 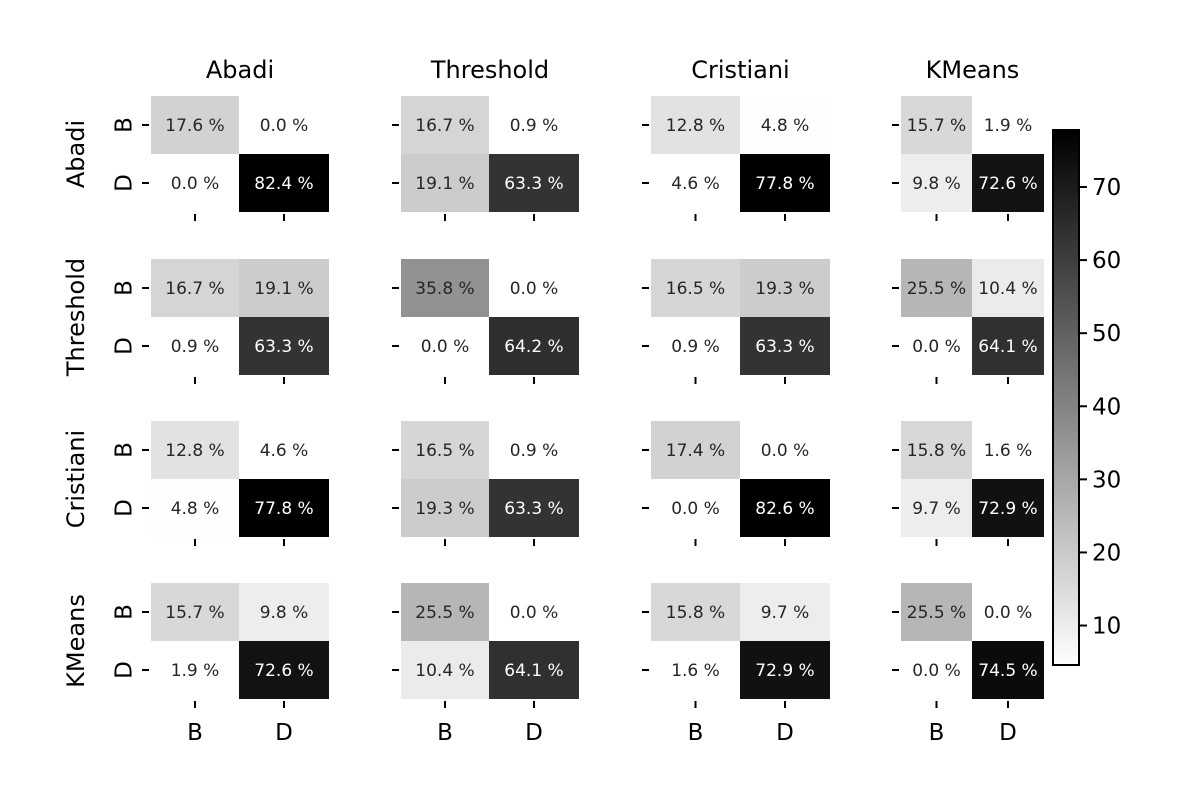 I want to click on column-title-abadi: Abadi, so click(x=240, y=70).